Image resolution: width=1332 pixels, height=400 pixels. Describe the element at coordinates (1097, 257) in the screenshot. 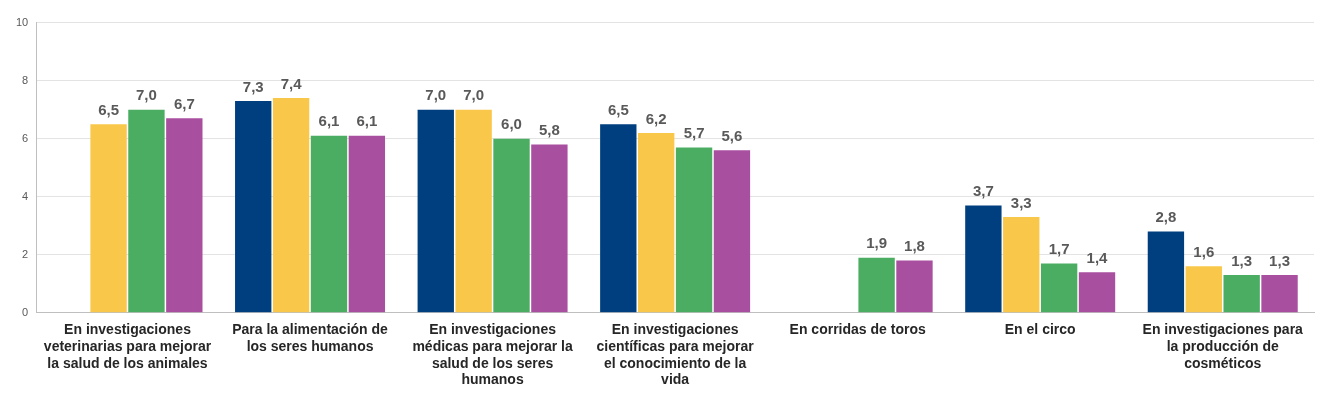

I see `data-label: 1,4` at that location.